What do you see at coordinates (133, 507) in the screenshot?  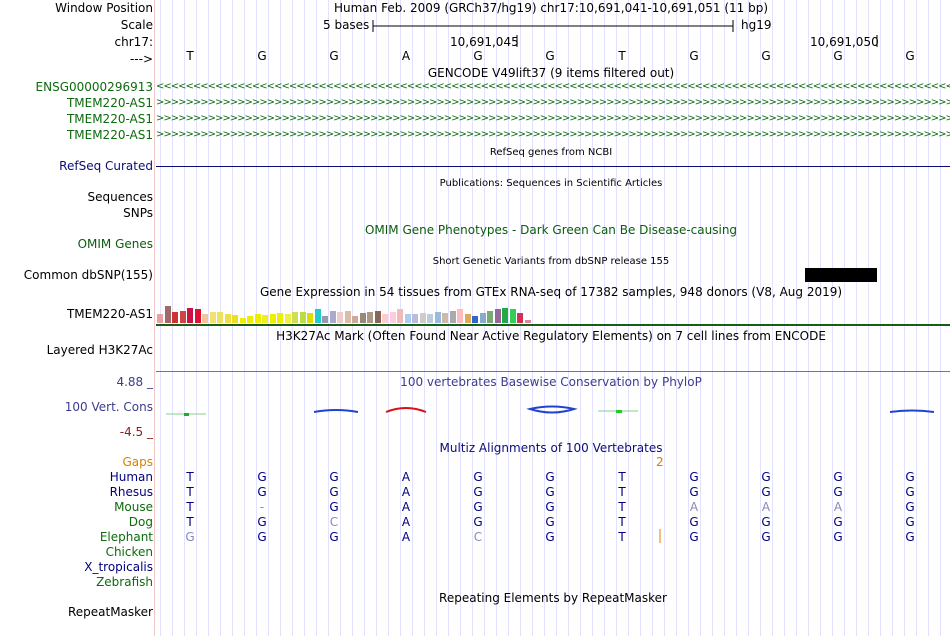 I see `multiz-species-label: Mouse` at bounding box center [133, 507].